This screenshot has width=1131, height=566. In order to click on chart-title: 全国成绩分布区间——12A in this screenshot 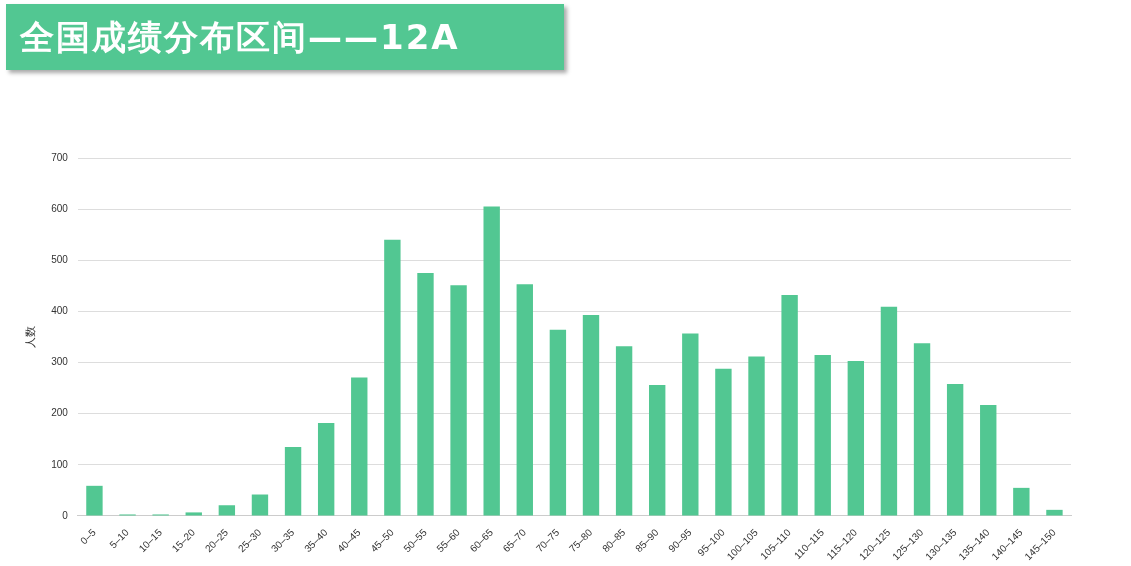, I will do `click(285, 37)`.